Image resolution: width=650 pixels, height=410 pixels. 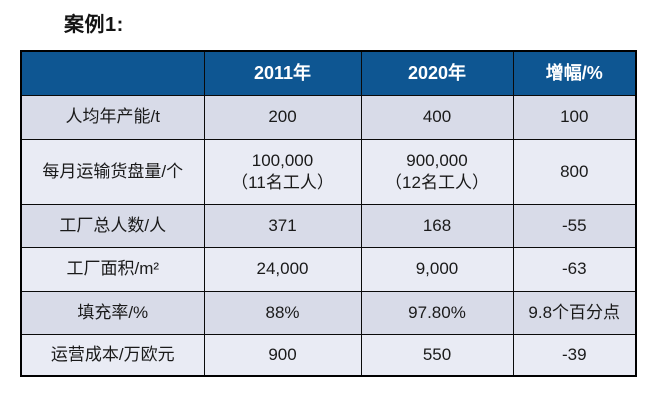 I want to click on header-col-2011: 2011年, so click(x=282, y=73).